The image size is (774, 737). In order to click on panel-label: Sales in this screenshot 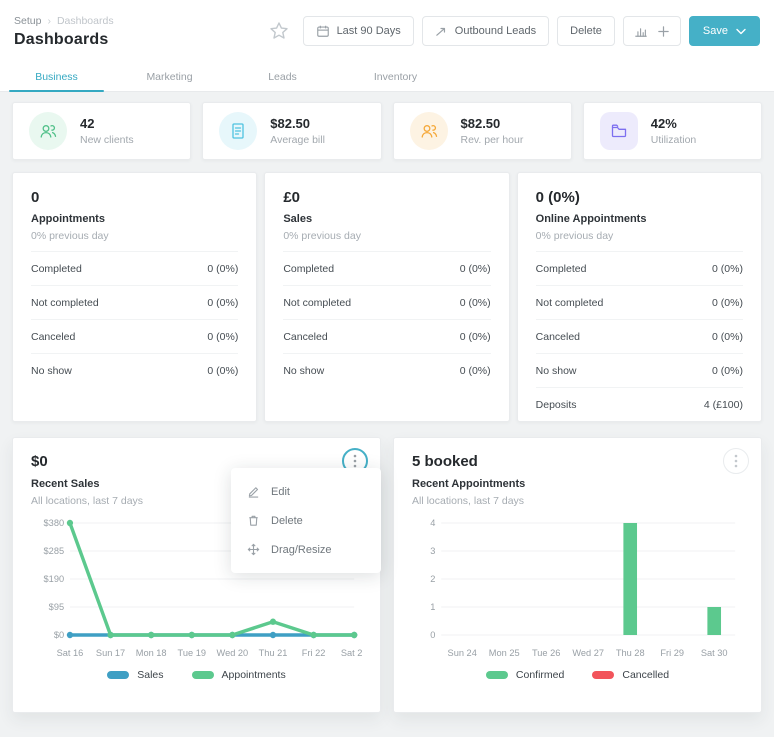, I will do `click(298, 219)`.